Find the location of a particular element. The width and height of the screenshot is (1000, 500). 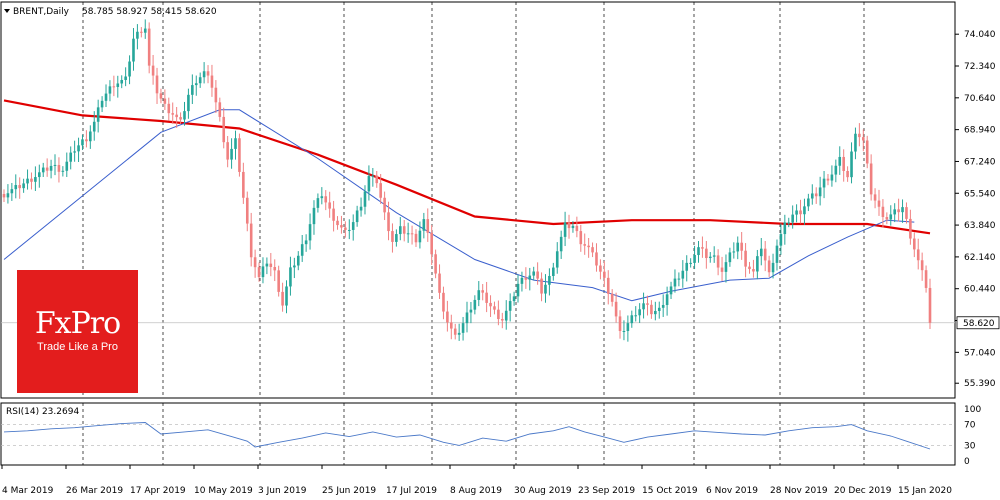

rsi-tick-label: 100 is located at coordinates (972, 410).